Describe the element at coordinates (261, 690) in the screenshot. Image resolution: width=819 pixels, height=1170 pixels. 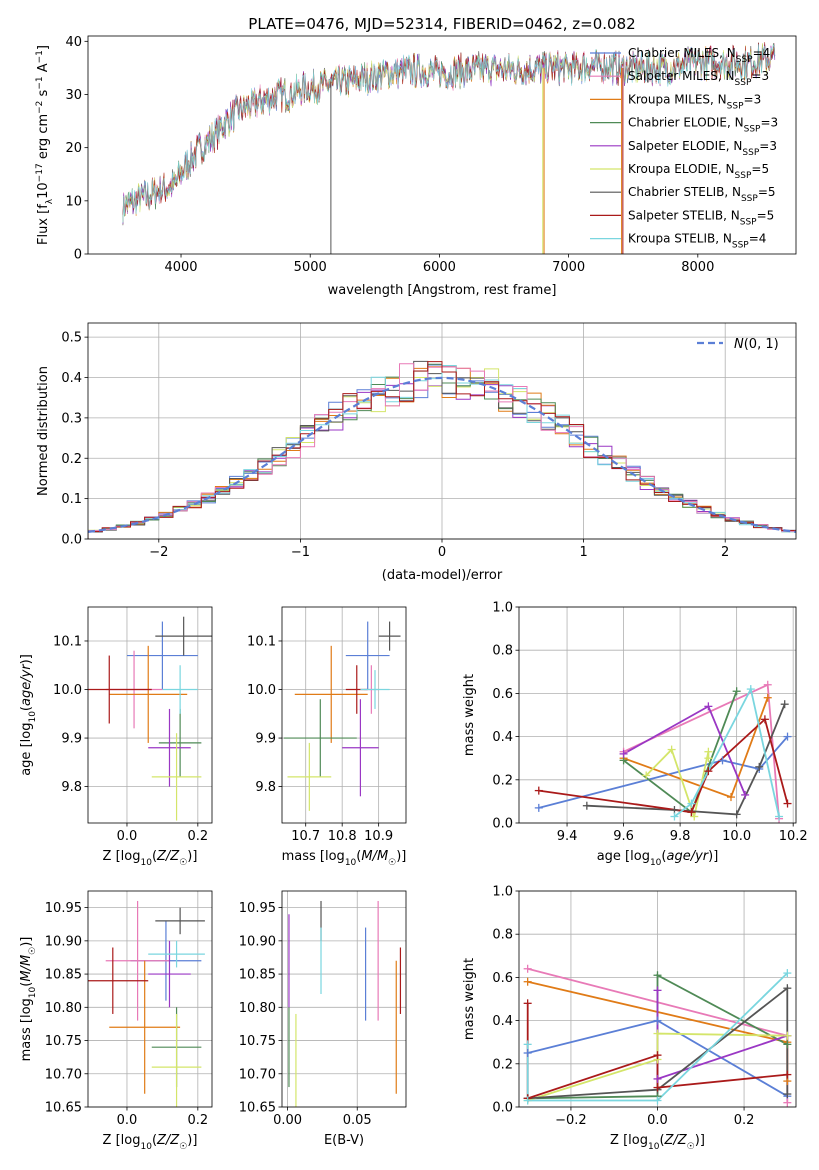
I see `y-tick-label: 10.0` at that location.